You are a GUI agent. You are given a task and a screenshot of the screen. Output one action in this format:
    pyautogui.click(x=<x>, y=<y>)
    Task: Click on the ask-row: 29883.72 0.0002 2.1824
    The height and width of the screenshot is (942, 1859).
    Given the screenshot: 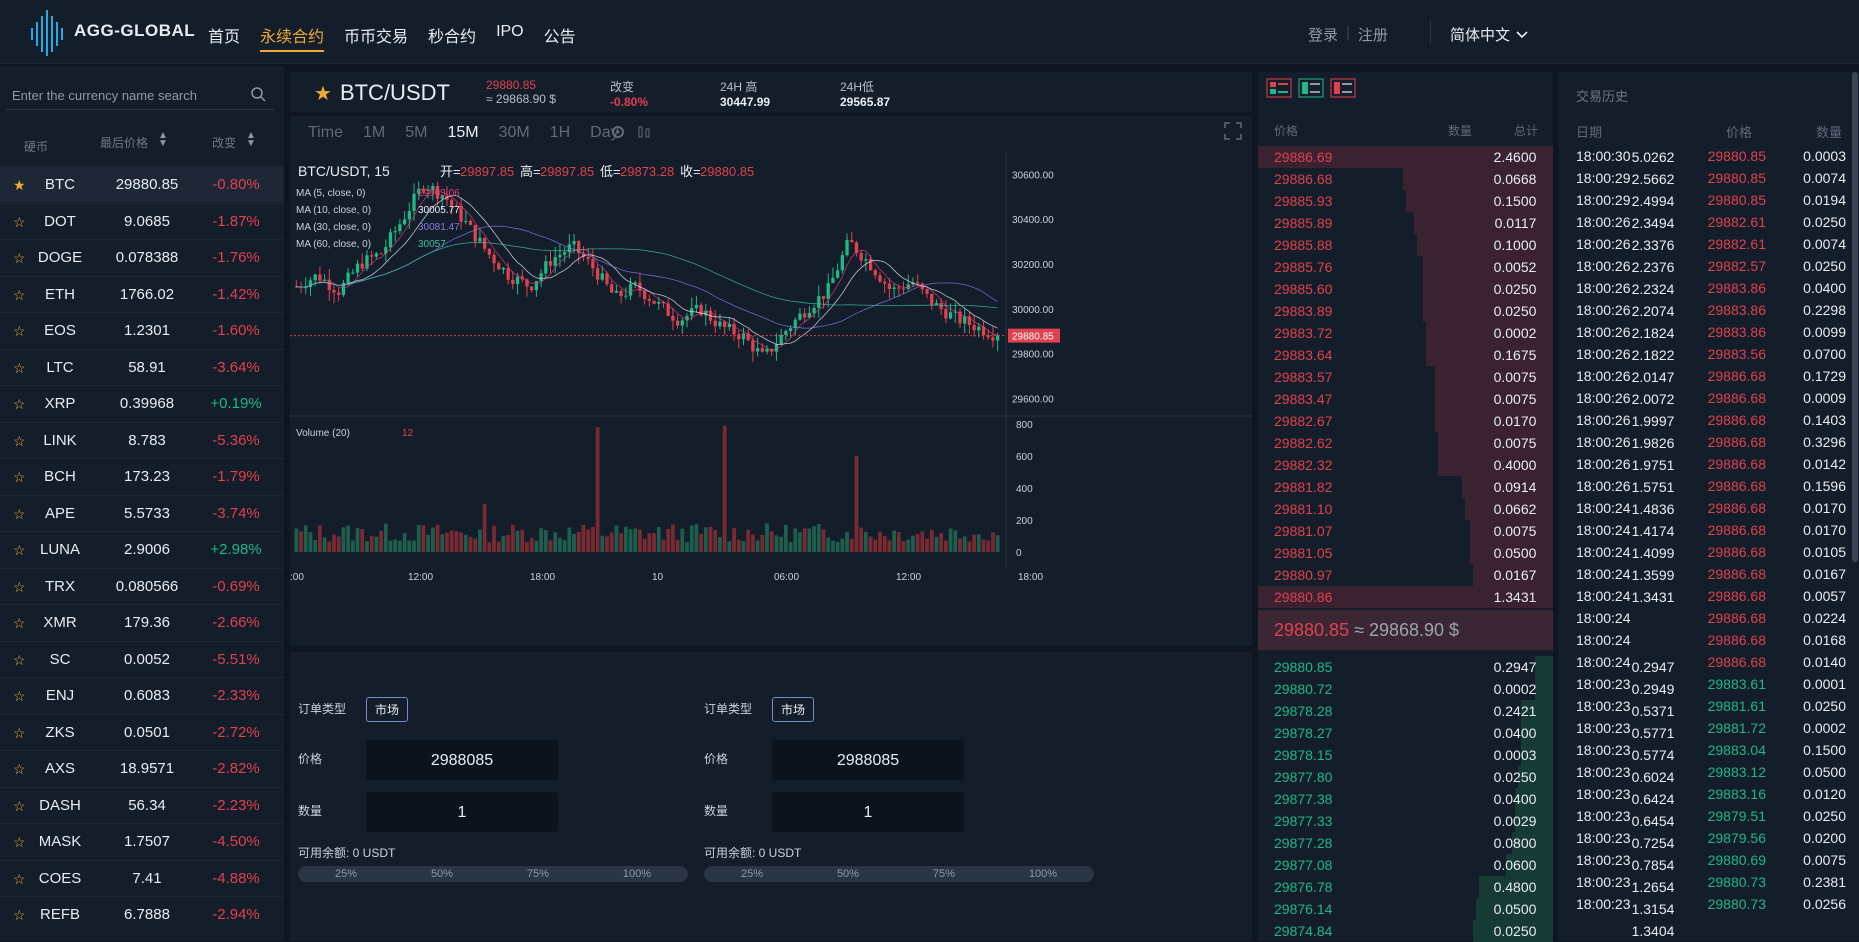 What is the action you would take?
    pyautogui.click(x=1466, y=333)
    